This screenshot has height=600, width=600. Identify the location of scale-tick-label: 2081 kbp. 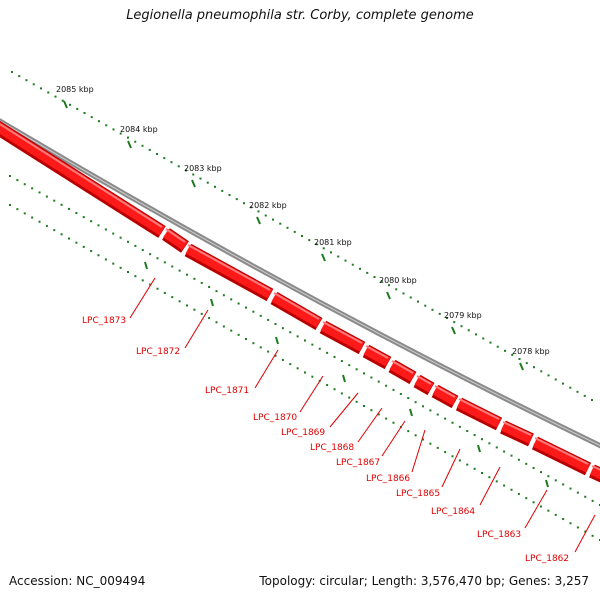
(333, 242).